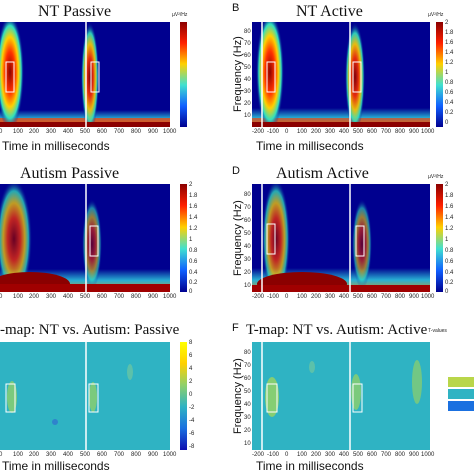 The height and width of the screenshot is (474, 474). I want to click on colorbar-tick: 8, so click(191, 343).